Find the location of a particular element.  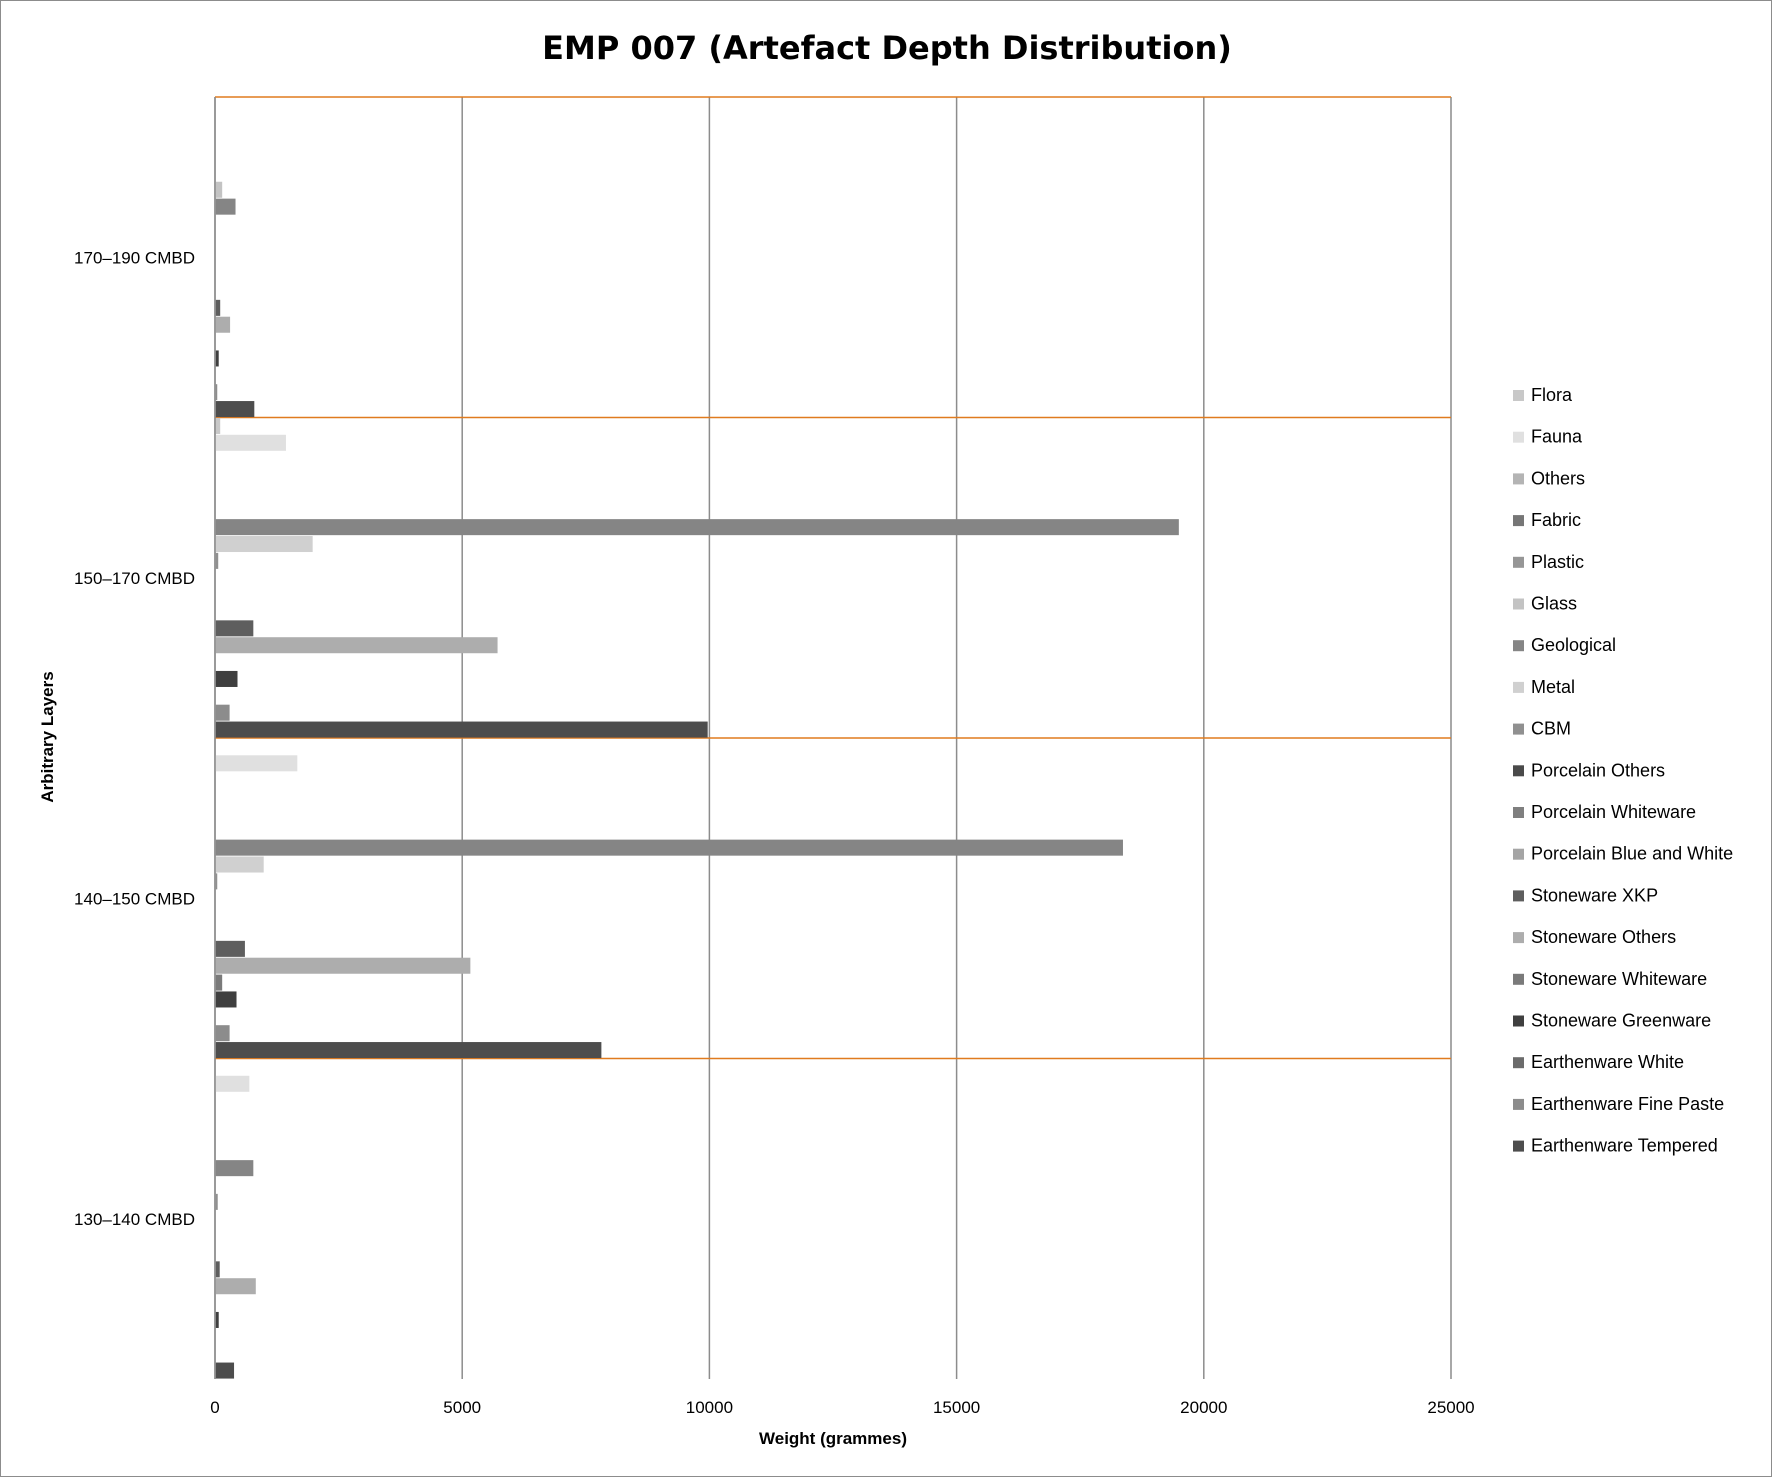

legend-label: Stoneware XKP is located at coordinates (1594, 895).